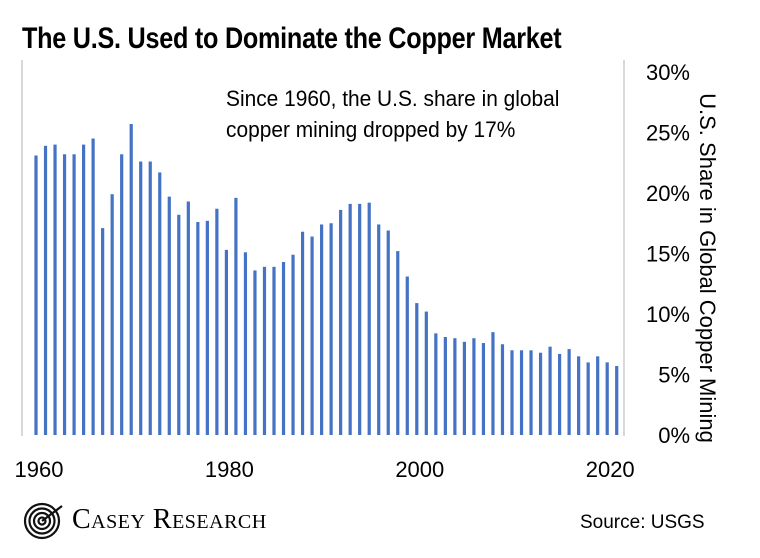 The image size is (760, 558). Describe the element at coordinates (464, 388) in the screenshot. I see `bar-2005` at that location.